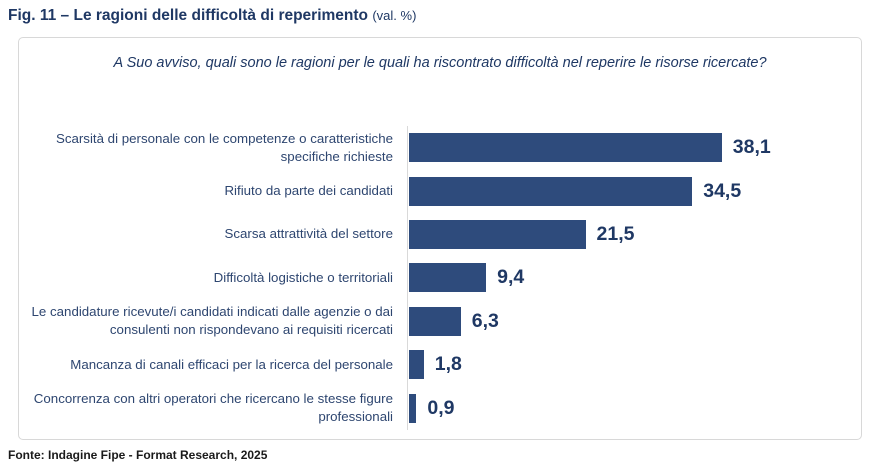  I want to click on bar-row: Rifiuto da parte dei candidati 34,5, so click(440, 191).